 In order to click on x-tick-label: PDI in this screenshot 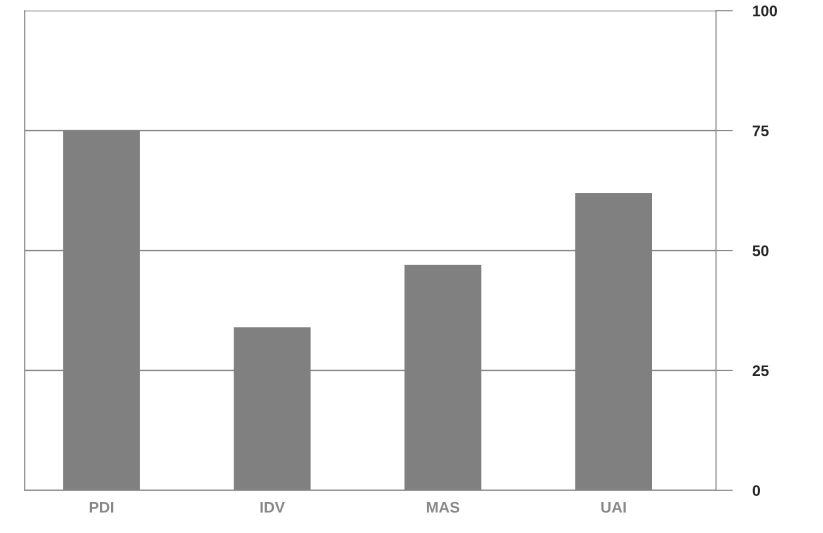, I will do `click(102, 507)`.